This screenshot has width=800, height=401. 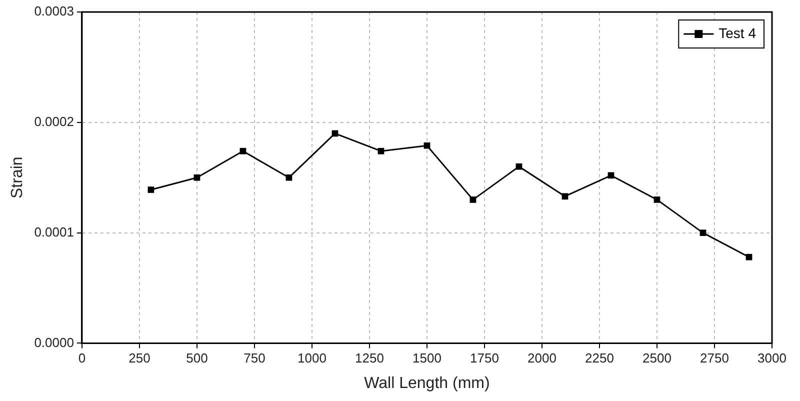 What do you see at coordinates (54, 342) in the screenshot?
I see `y-tick-label: 0.0000` at bounding box center [54, 342].